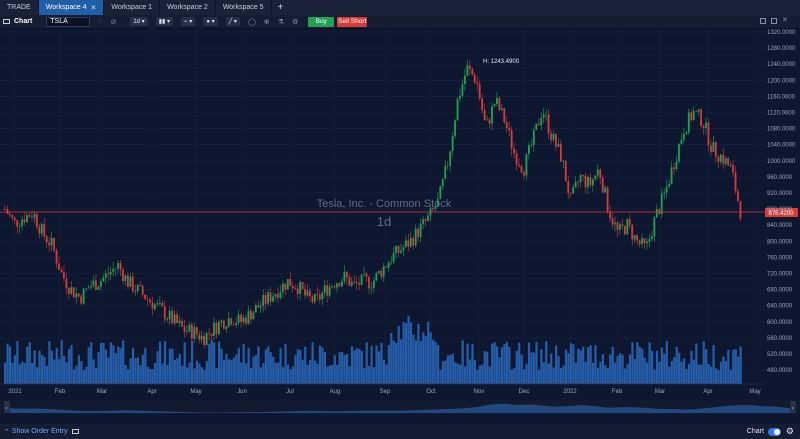 The image size is (800, 439). What do you see at coordinates (385, 392) in the screenshot?
I see `x-tick-label: Sep` at bounding box center [385, 392].